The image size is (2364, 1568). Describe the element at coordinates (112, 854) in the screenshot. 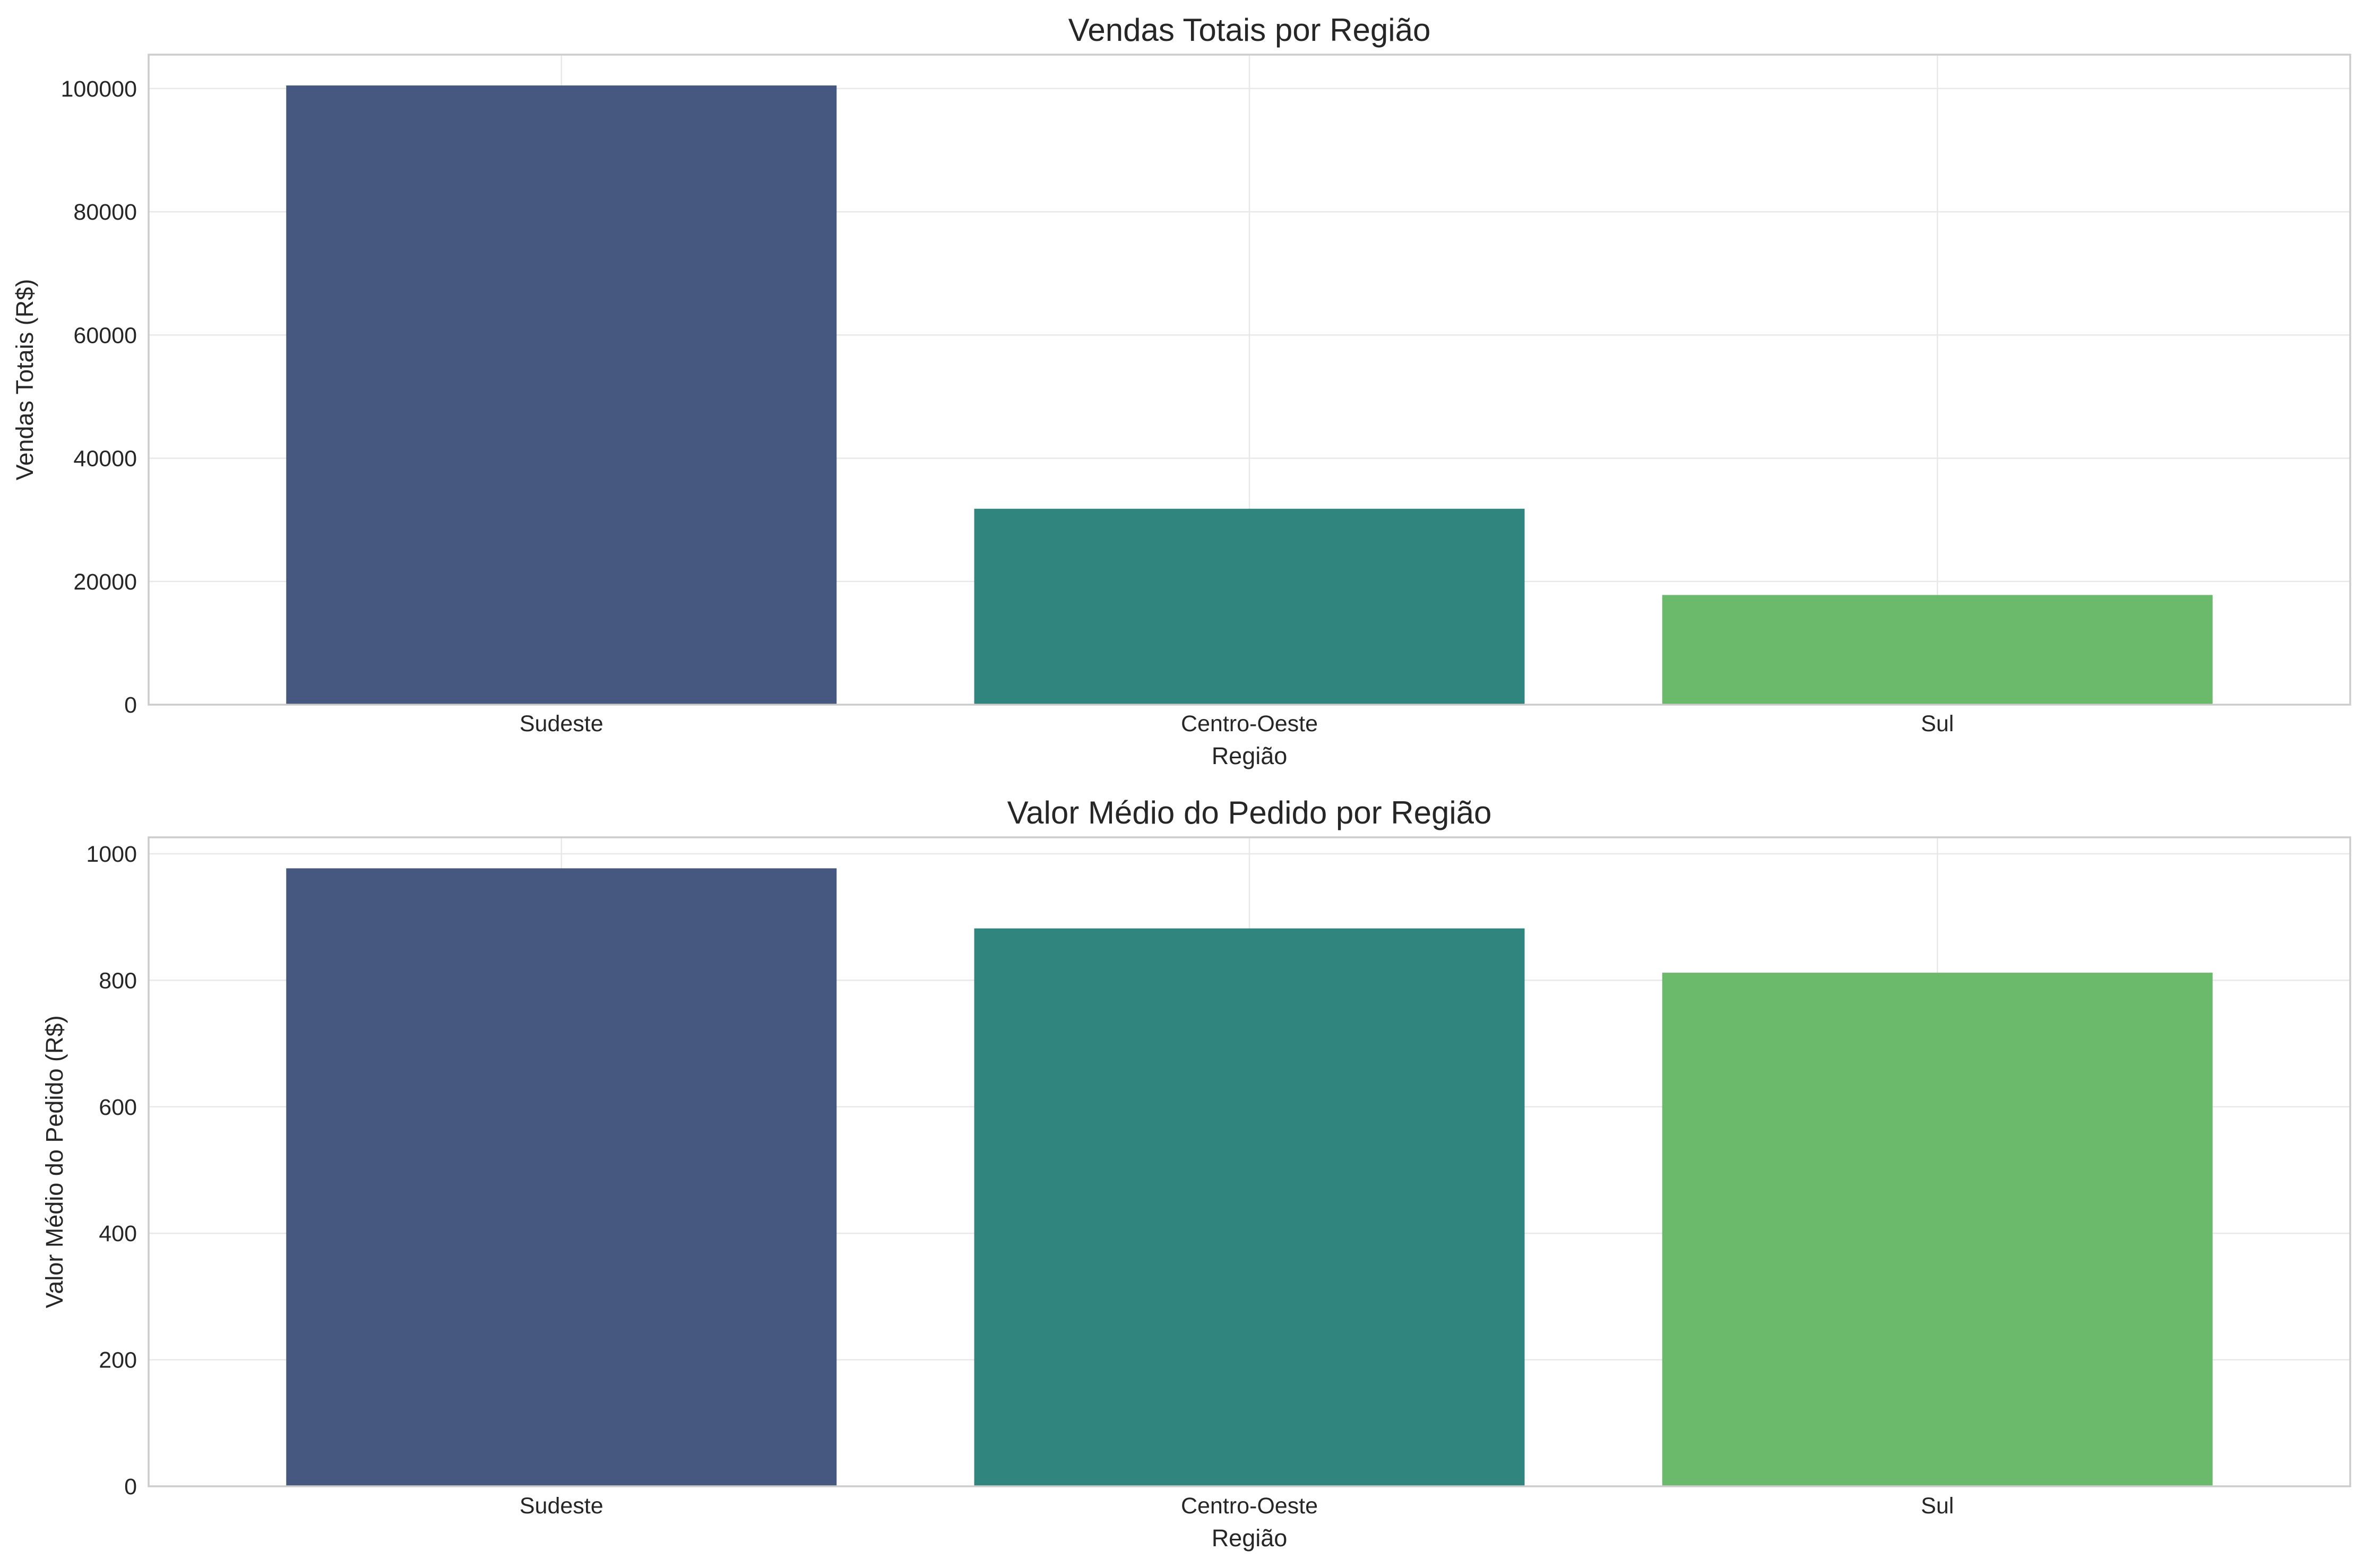

I see `y-tick-label: 1000` at that location.